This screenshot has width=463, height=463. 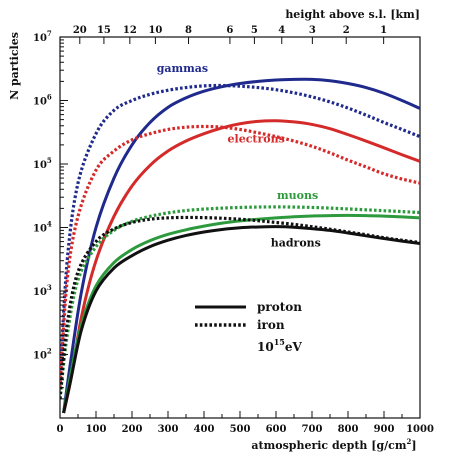 I want to click on x-tick-label: 500, so click(x=240, y=429).